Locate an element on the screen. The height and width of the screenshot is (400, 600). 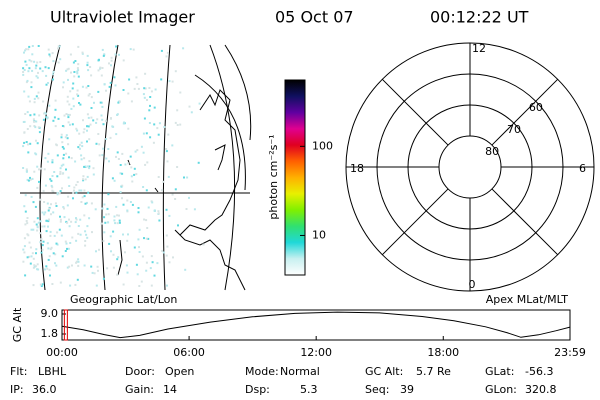
x-tick-label: 12:00 is located at coordinates (316, 352).